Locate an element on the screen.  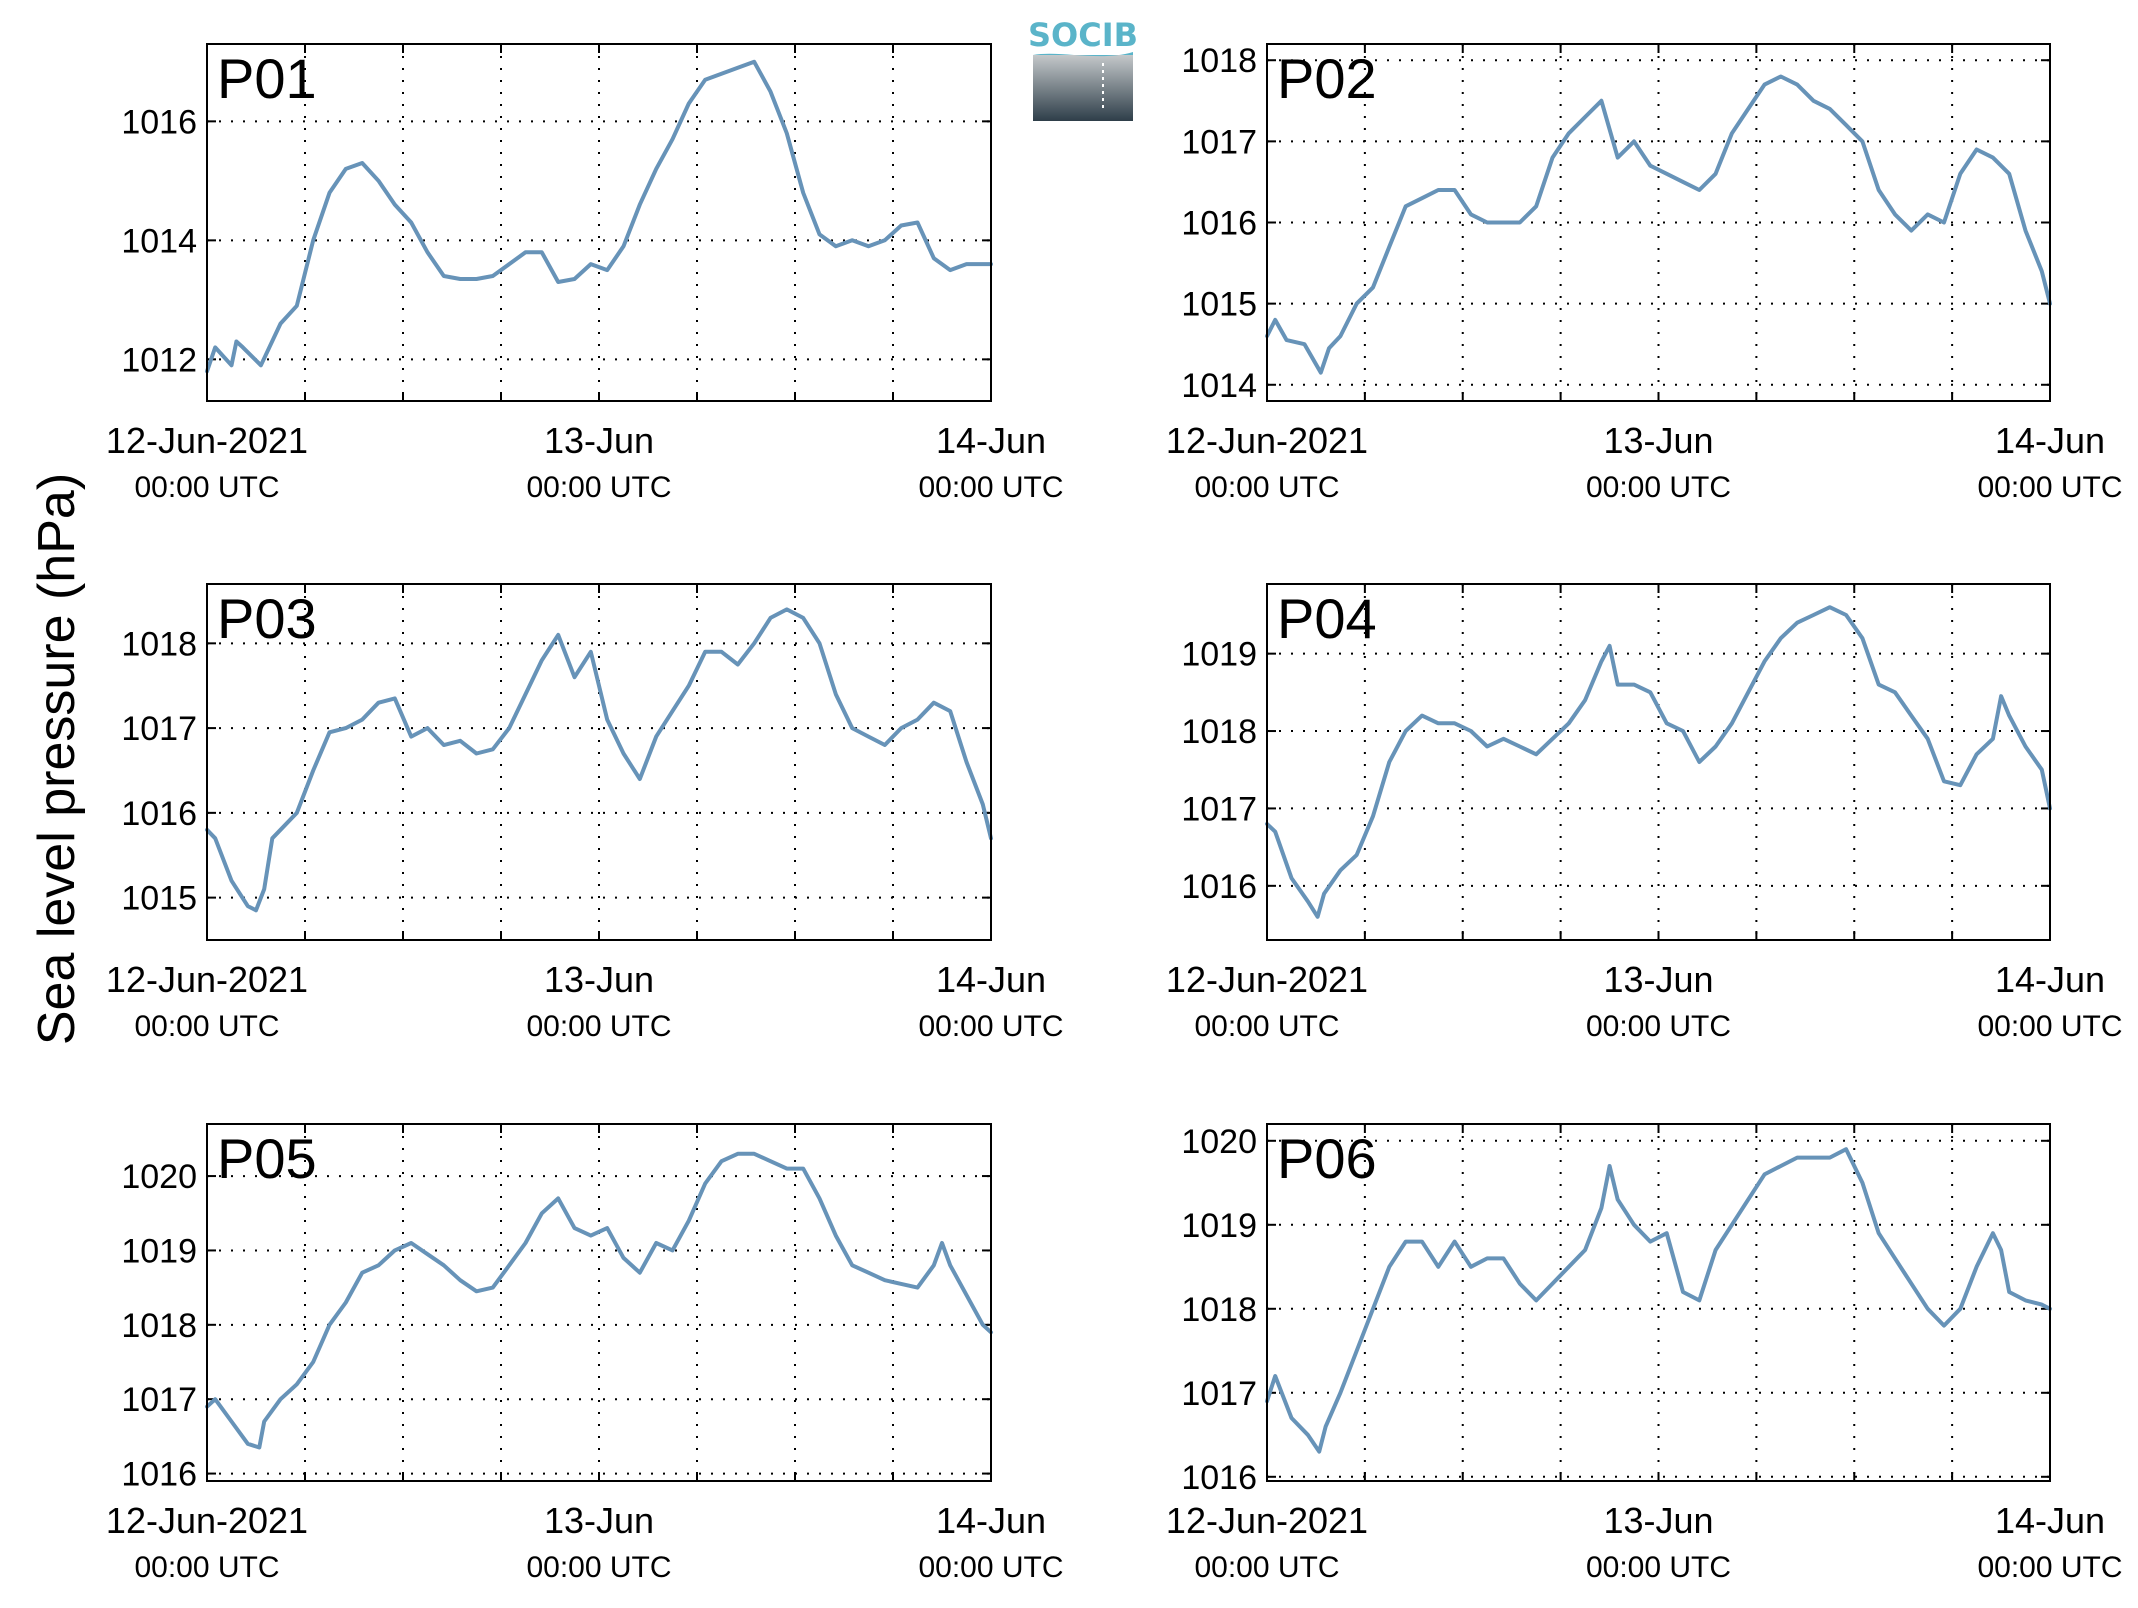
socib-logo-text: SOCIB is located at coordinates (1083, 35).